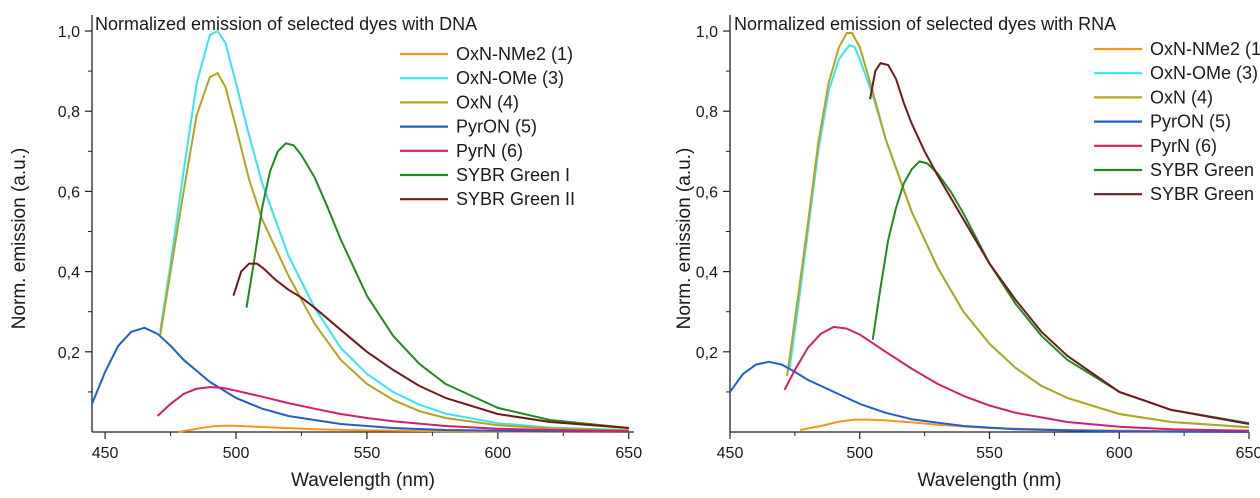 This screenshot has width=1260, height=498. I want to click on chart-2-legend-label: OxN-OMe (3), so click(1204, 73).